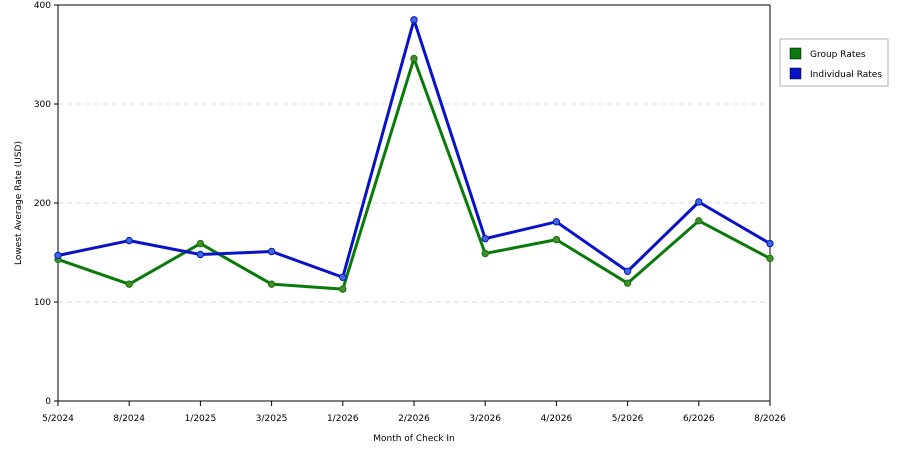 Image resolution: width=900 pixels, height=450 pixels. I want to click on x-tick-label-8: 5/2026, so click(628, 419).